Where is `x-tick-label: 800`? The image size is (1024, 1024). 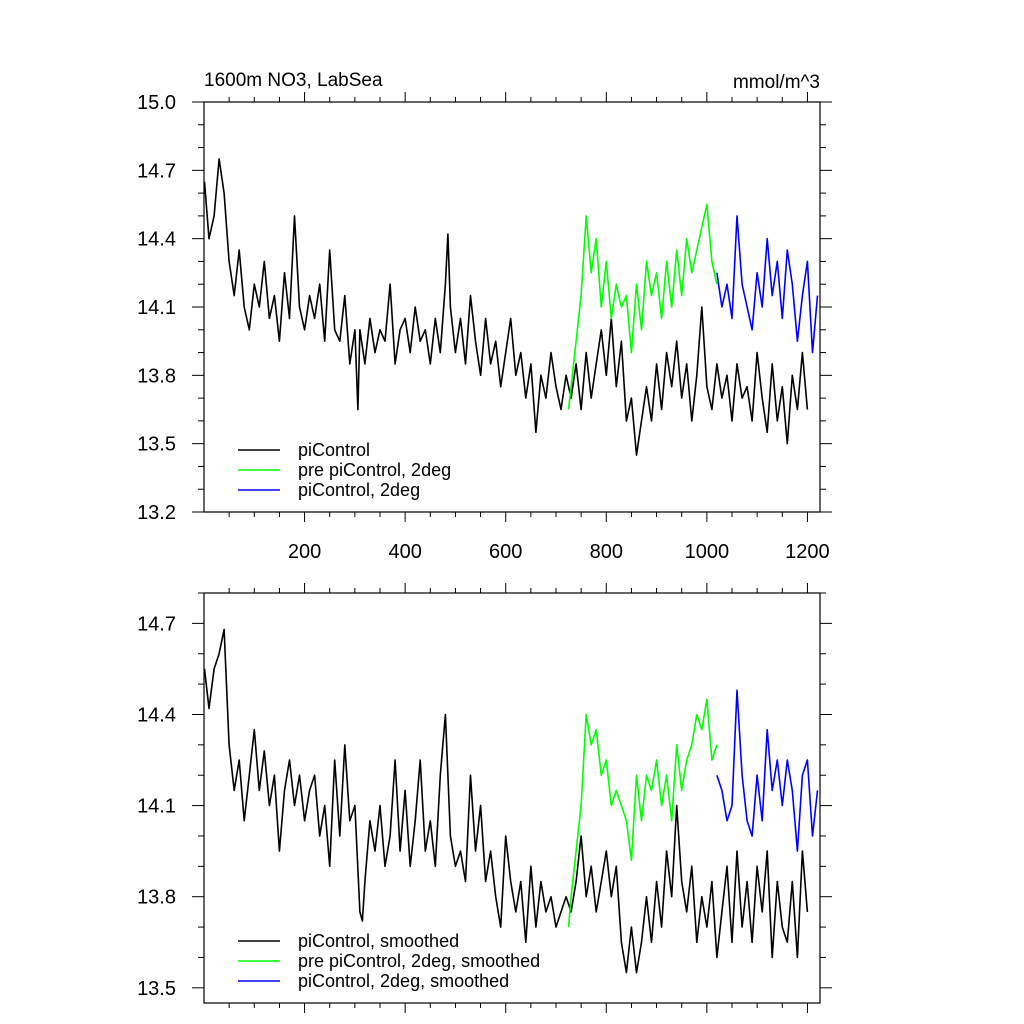
x-tick-label: 800 is located at coordinates (606, 552).